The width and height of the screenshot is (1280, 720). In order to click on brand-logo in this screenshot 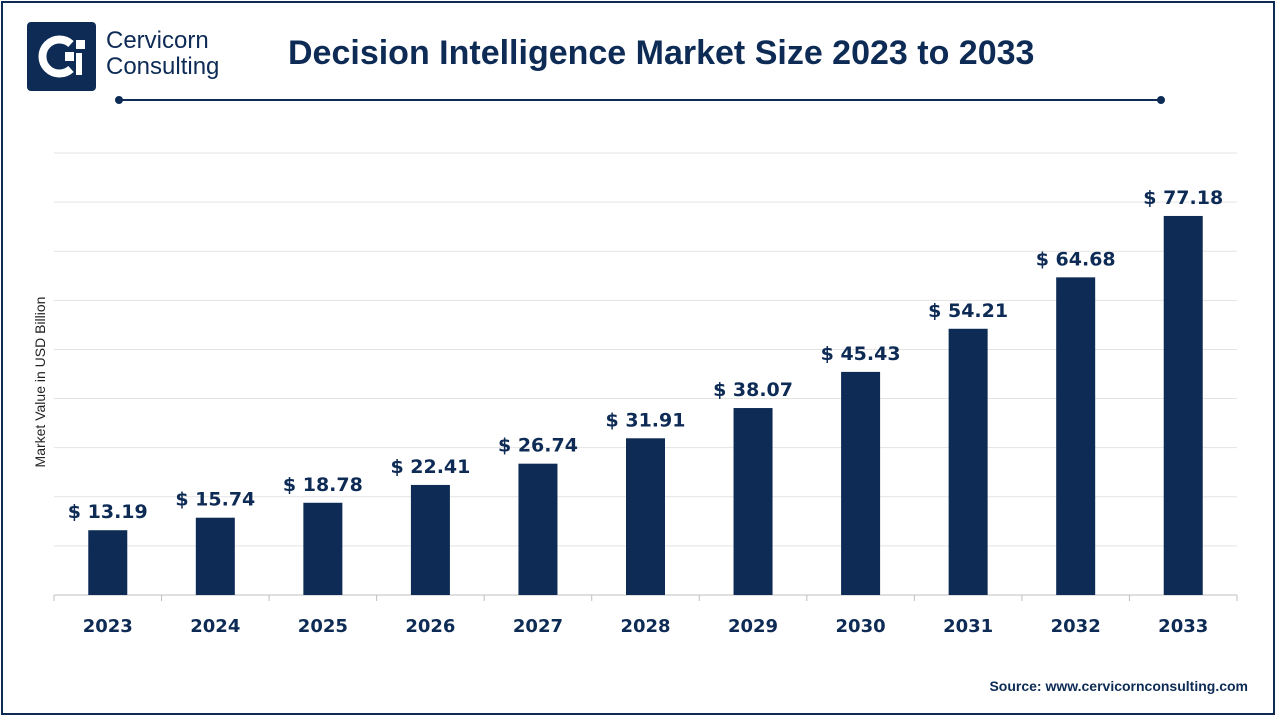, I will do `click(61, 56)`.